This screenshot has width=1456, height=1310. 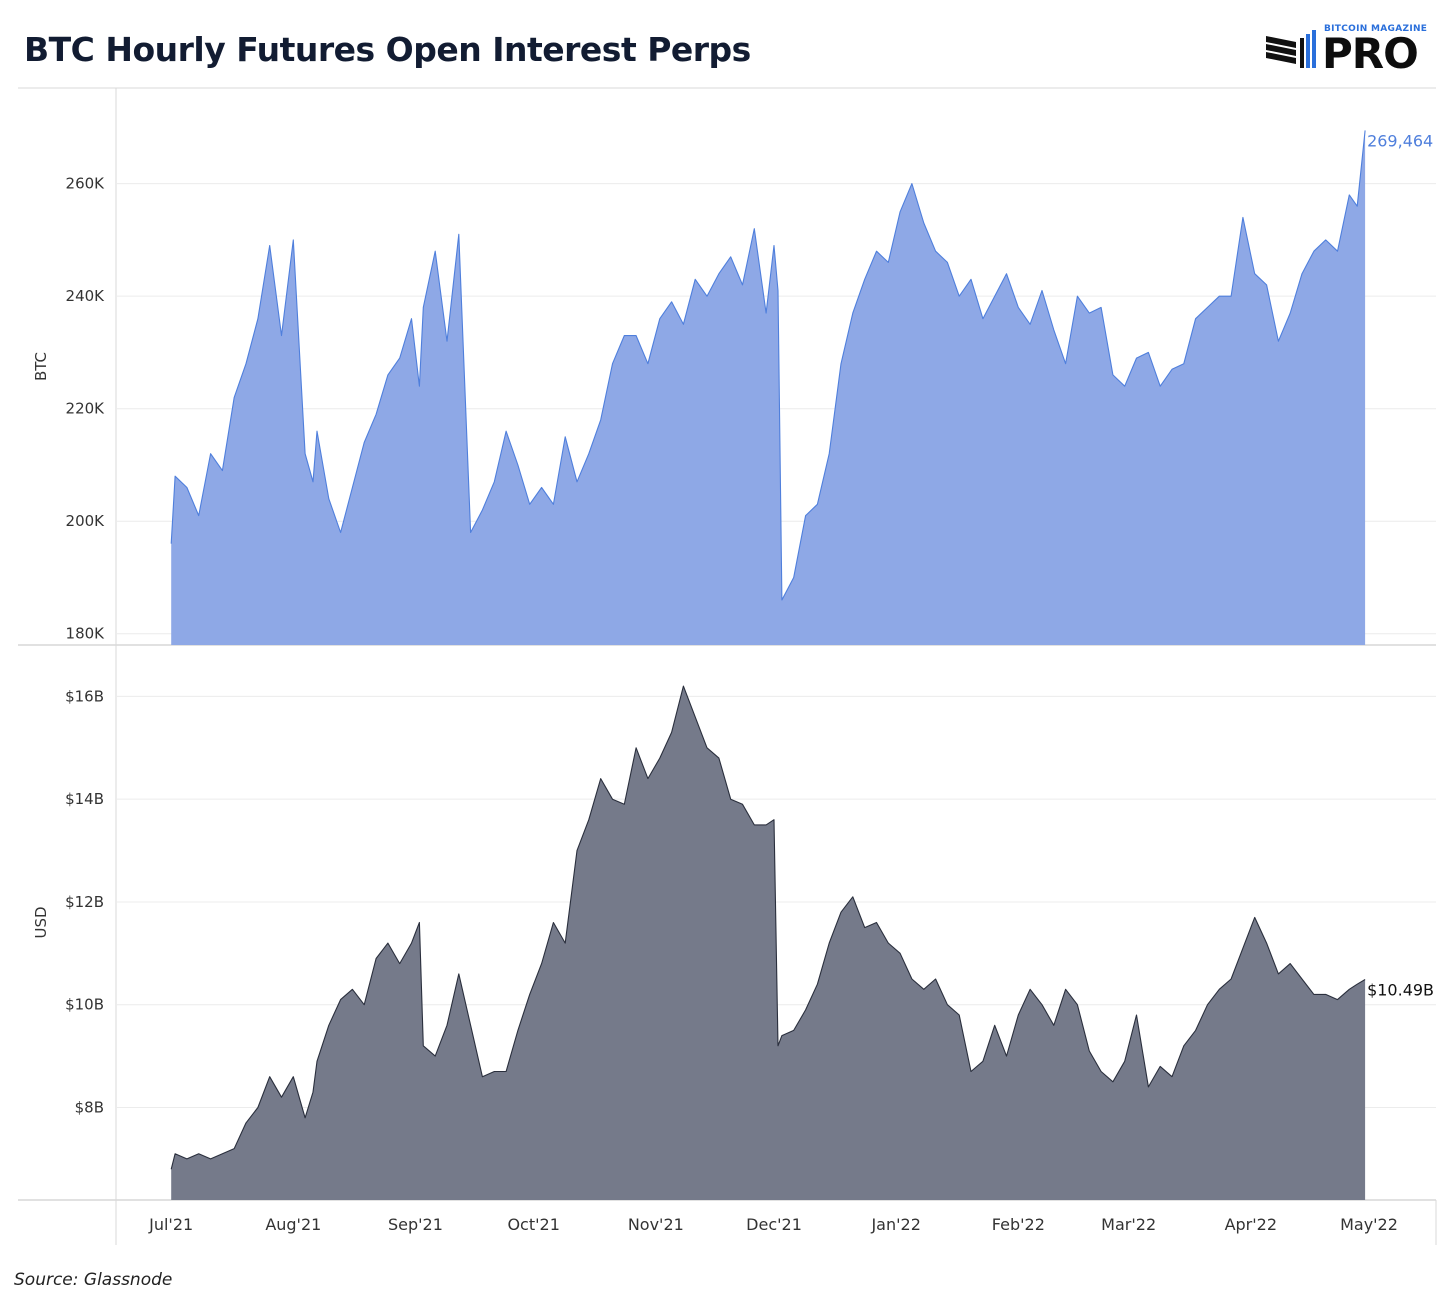 What do you see at coordinates (86, 634) in the screenshot?
I see `y-tick-label: 180K` at bounding box center [86, 634].